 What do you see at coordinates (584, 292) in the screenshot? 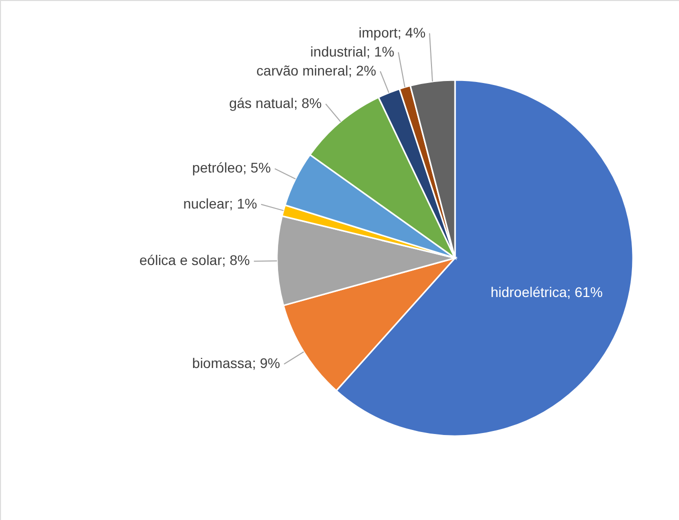
I see `data-label: ; 61%` at bounding box center [584, 292].